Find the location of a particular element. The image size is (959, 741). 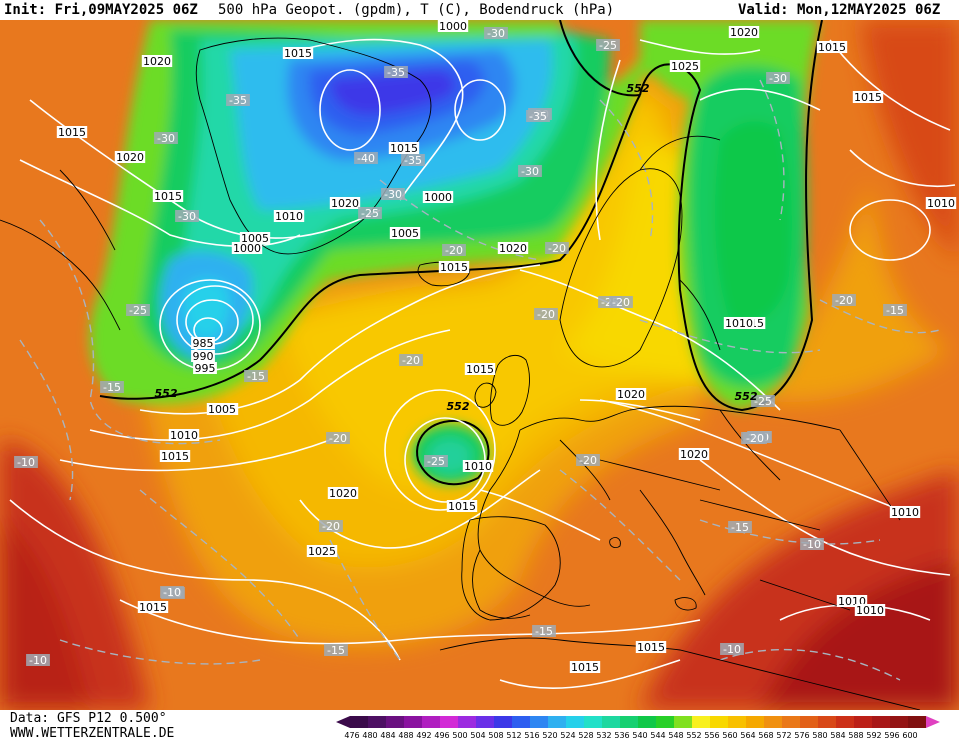

scale-tick-label: 484 is located at coordinates (387, 735).